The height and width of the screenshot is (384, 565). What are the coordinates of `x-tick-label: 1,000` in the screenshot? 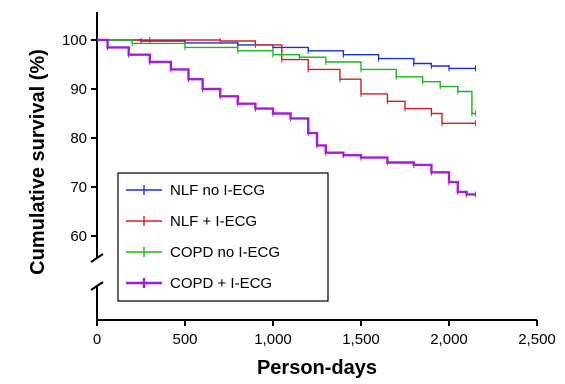 It's located at (273, 339).